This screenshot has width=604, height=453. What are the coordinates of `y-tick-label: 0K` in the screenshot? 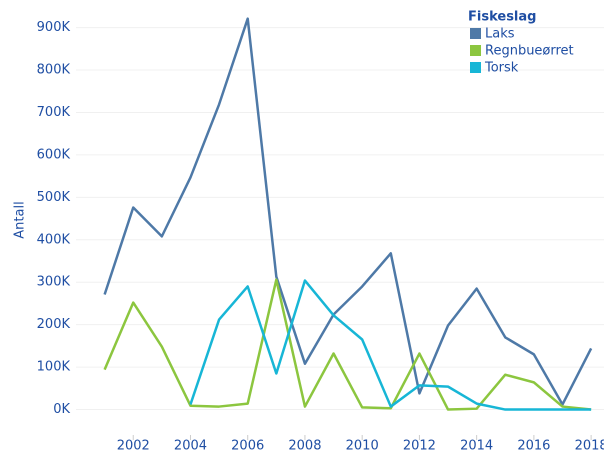 It's located at (61, 409).